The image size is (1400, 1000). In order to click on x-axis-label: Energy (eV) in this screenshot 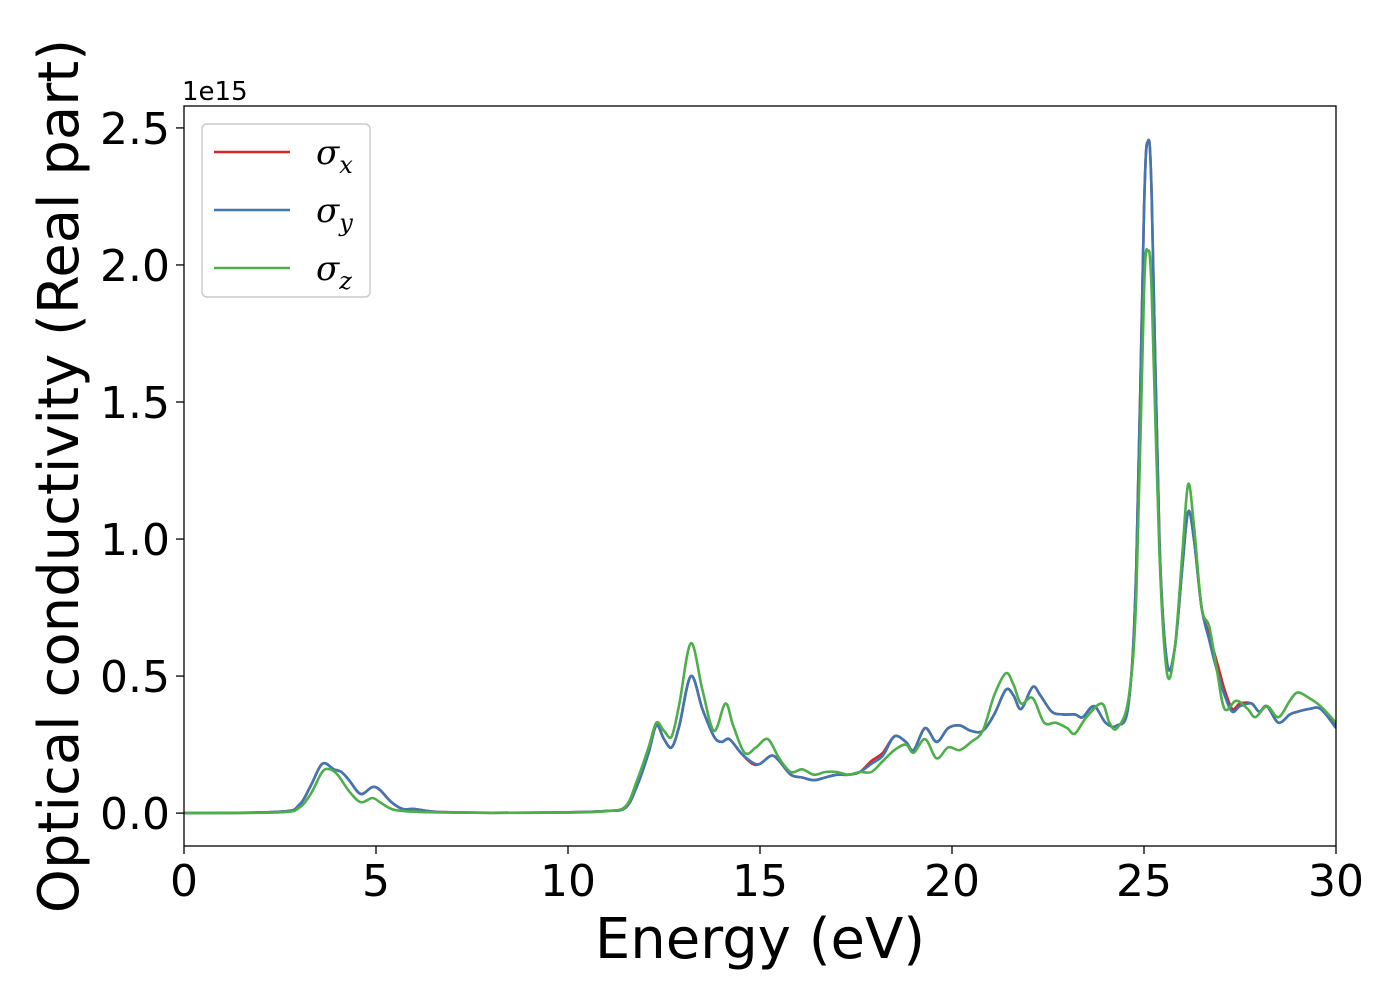, I will do `click(760, 939)`.